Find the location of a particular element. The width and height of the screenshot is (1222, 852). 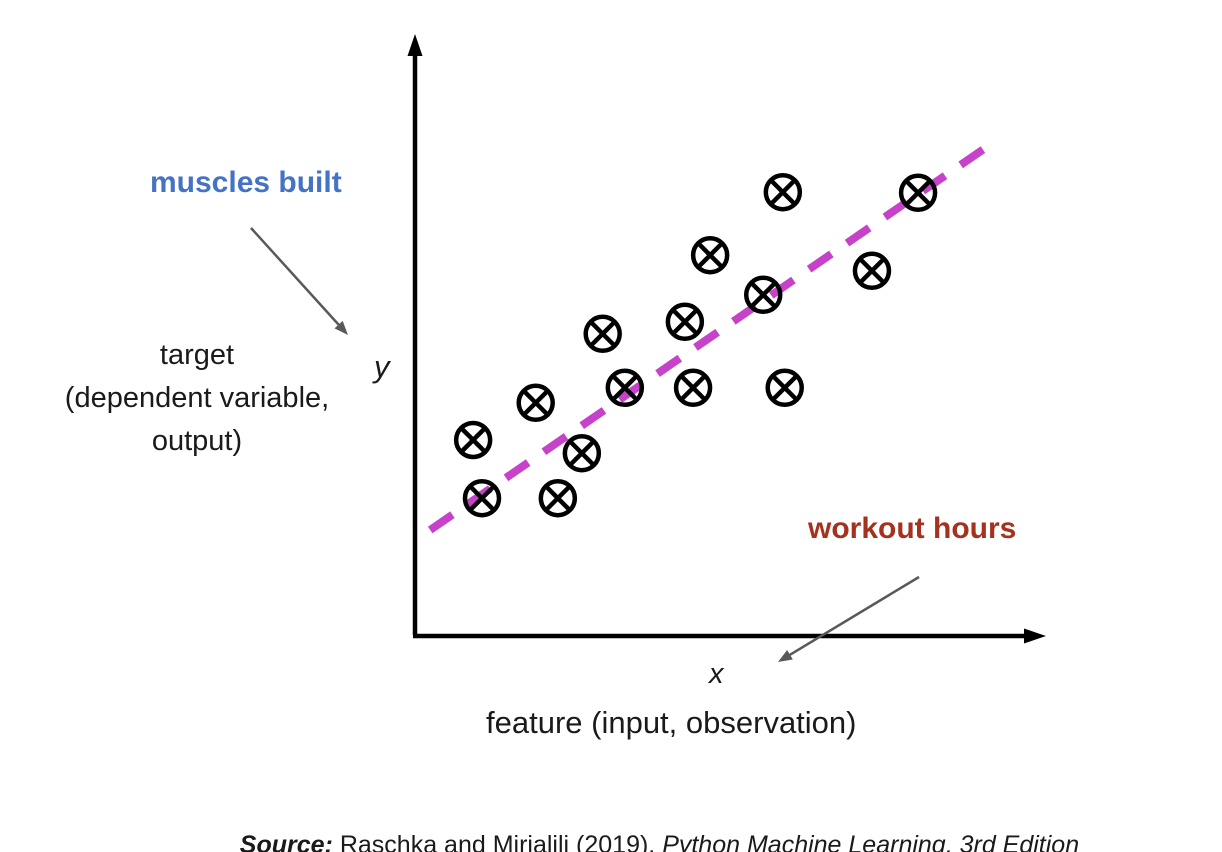

source-authors: Raschka and Mirjalili (2019). is located at coordinates (497, 841).